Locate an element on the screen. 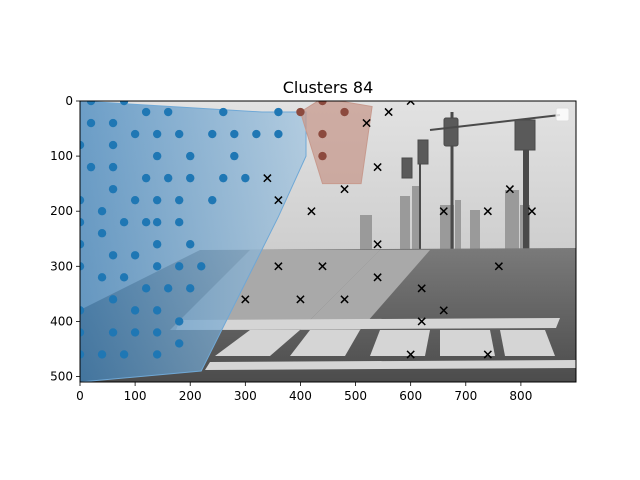 This screenshot has height=480, width=640. x-tick-label: 300 is located at coordinates (245, 396).